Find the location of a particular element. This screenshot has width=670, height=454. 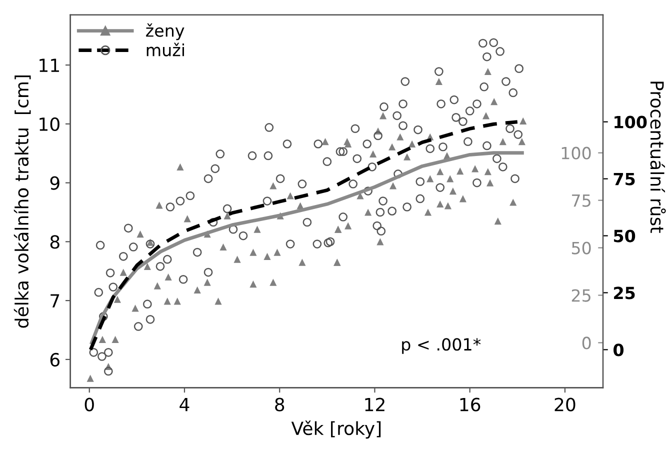

y-tick-label: 10 is located at coordinates (50, 124).